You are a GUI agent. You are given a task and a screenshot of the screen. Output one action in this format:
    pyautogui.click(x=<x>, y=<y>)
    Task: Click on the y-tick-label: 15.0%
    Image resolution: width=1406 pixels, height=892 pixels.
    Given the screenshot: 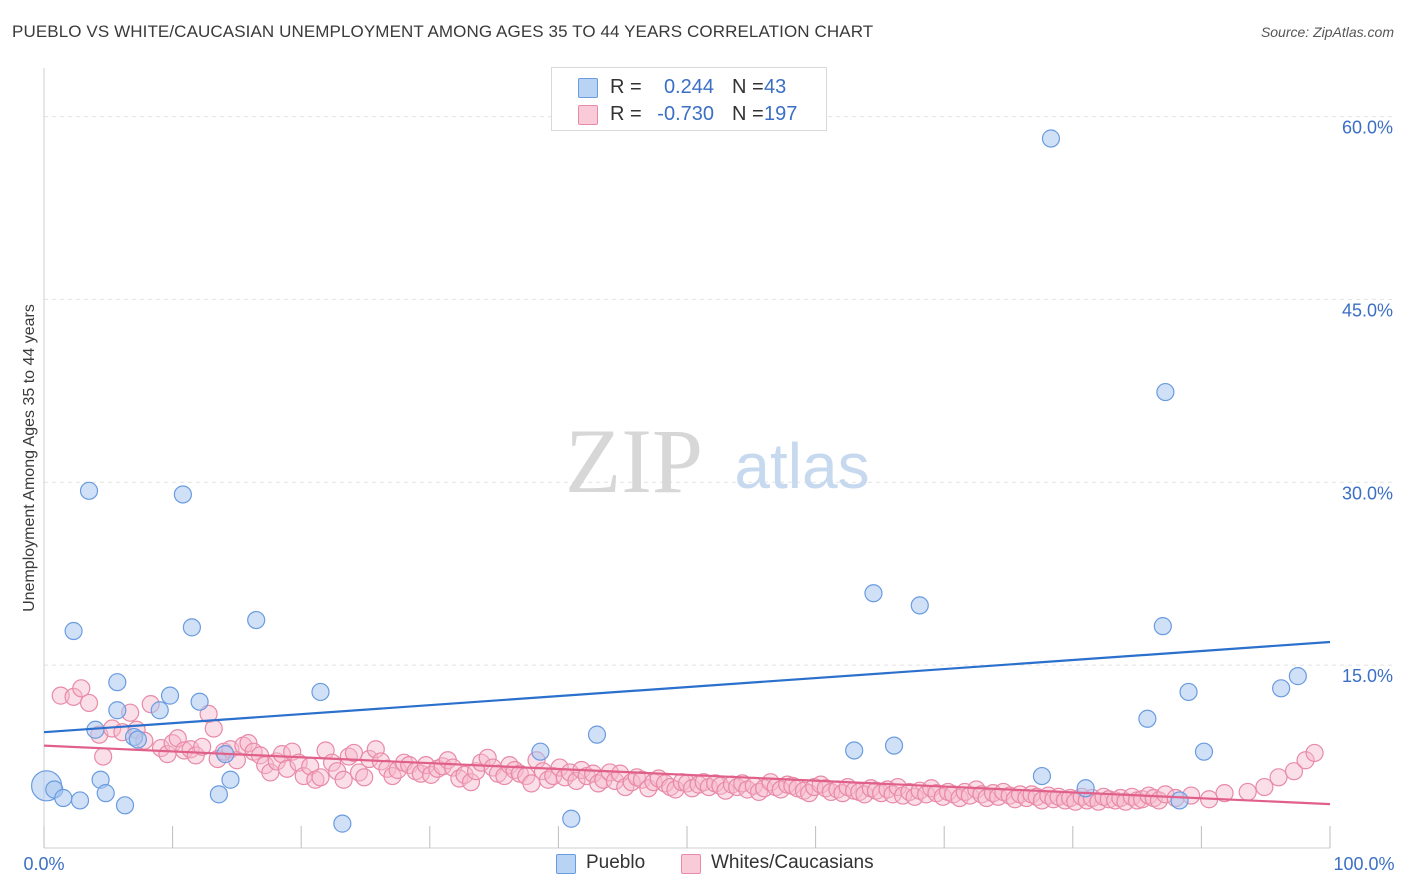 What is the action you would take?
    pyautogui.click(x=1367, y=676)
    